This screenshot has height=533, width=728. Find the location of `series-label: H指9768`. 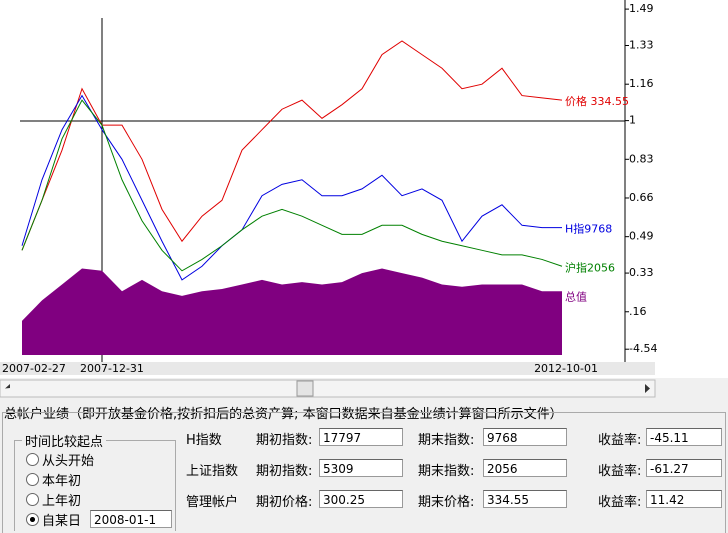

series-label: H指9768 is located at coordinates (588, 229).